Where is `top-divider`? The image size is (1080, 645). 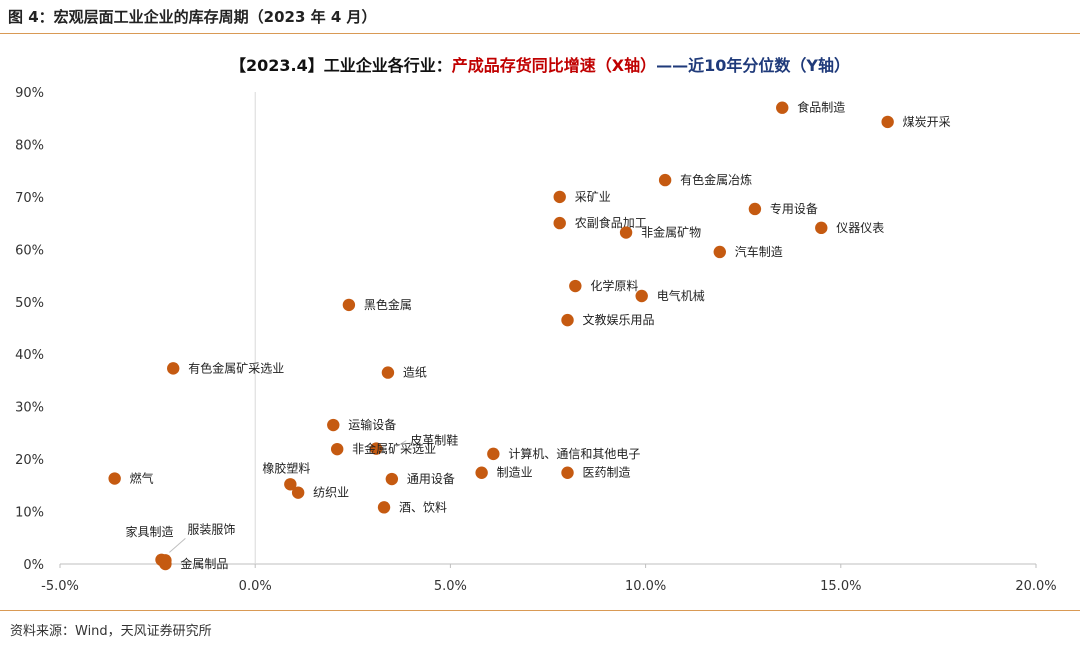 top-divider is located at coordinates (540, 33).